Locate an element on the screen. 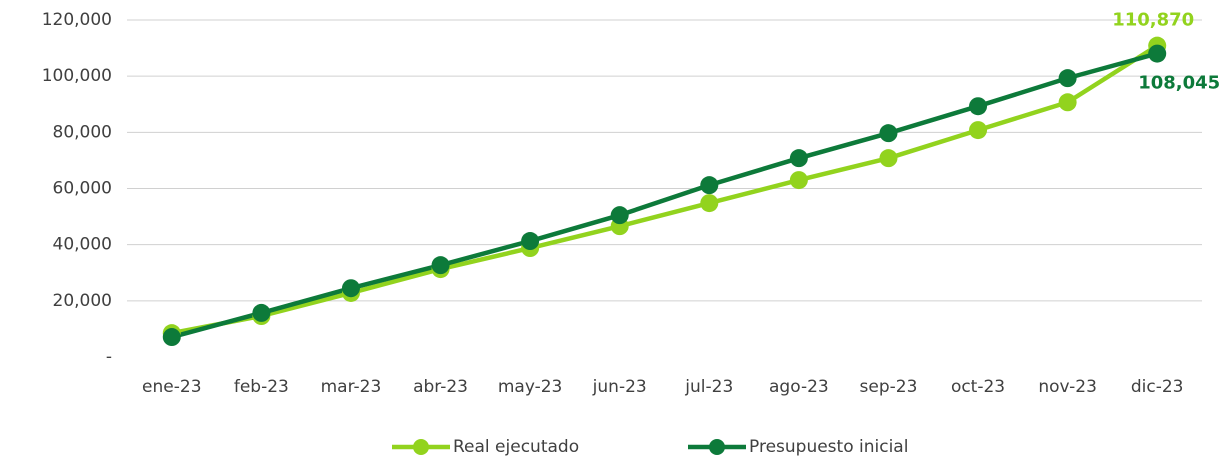 This screenshot has width=1222, height=464. x-tick-label: mar-23 is located at coordinates (351, 387).